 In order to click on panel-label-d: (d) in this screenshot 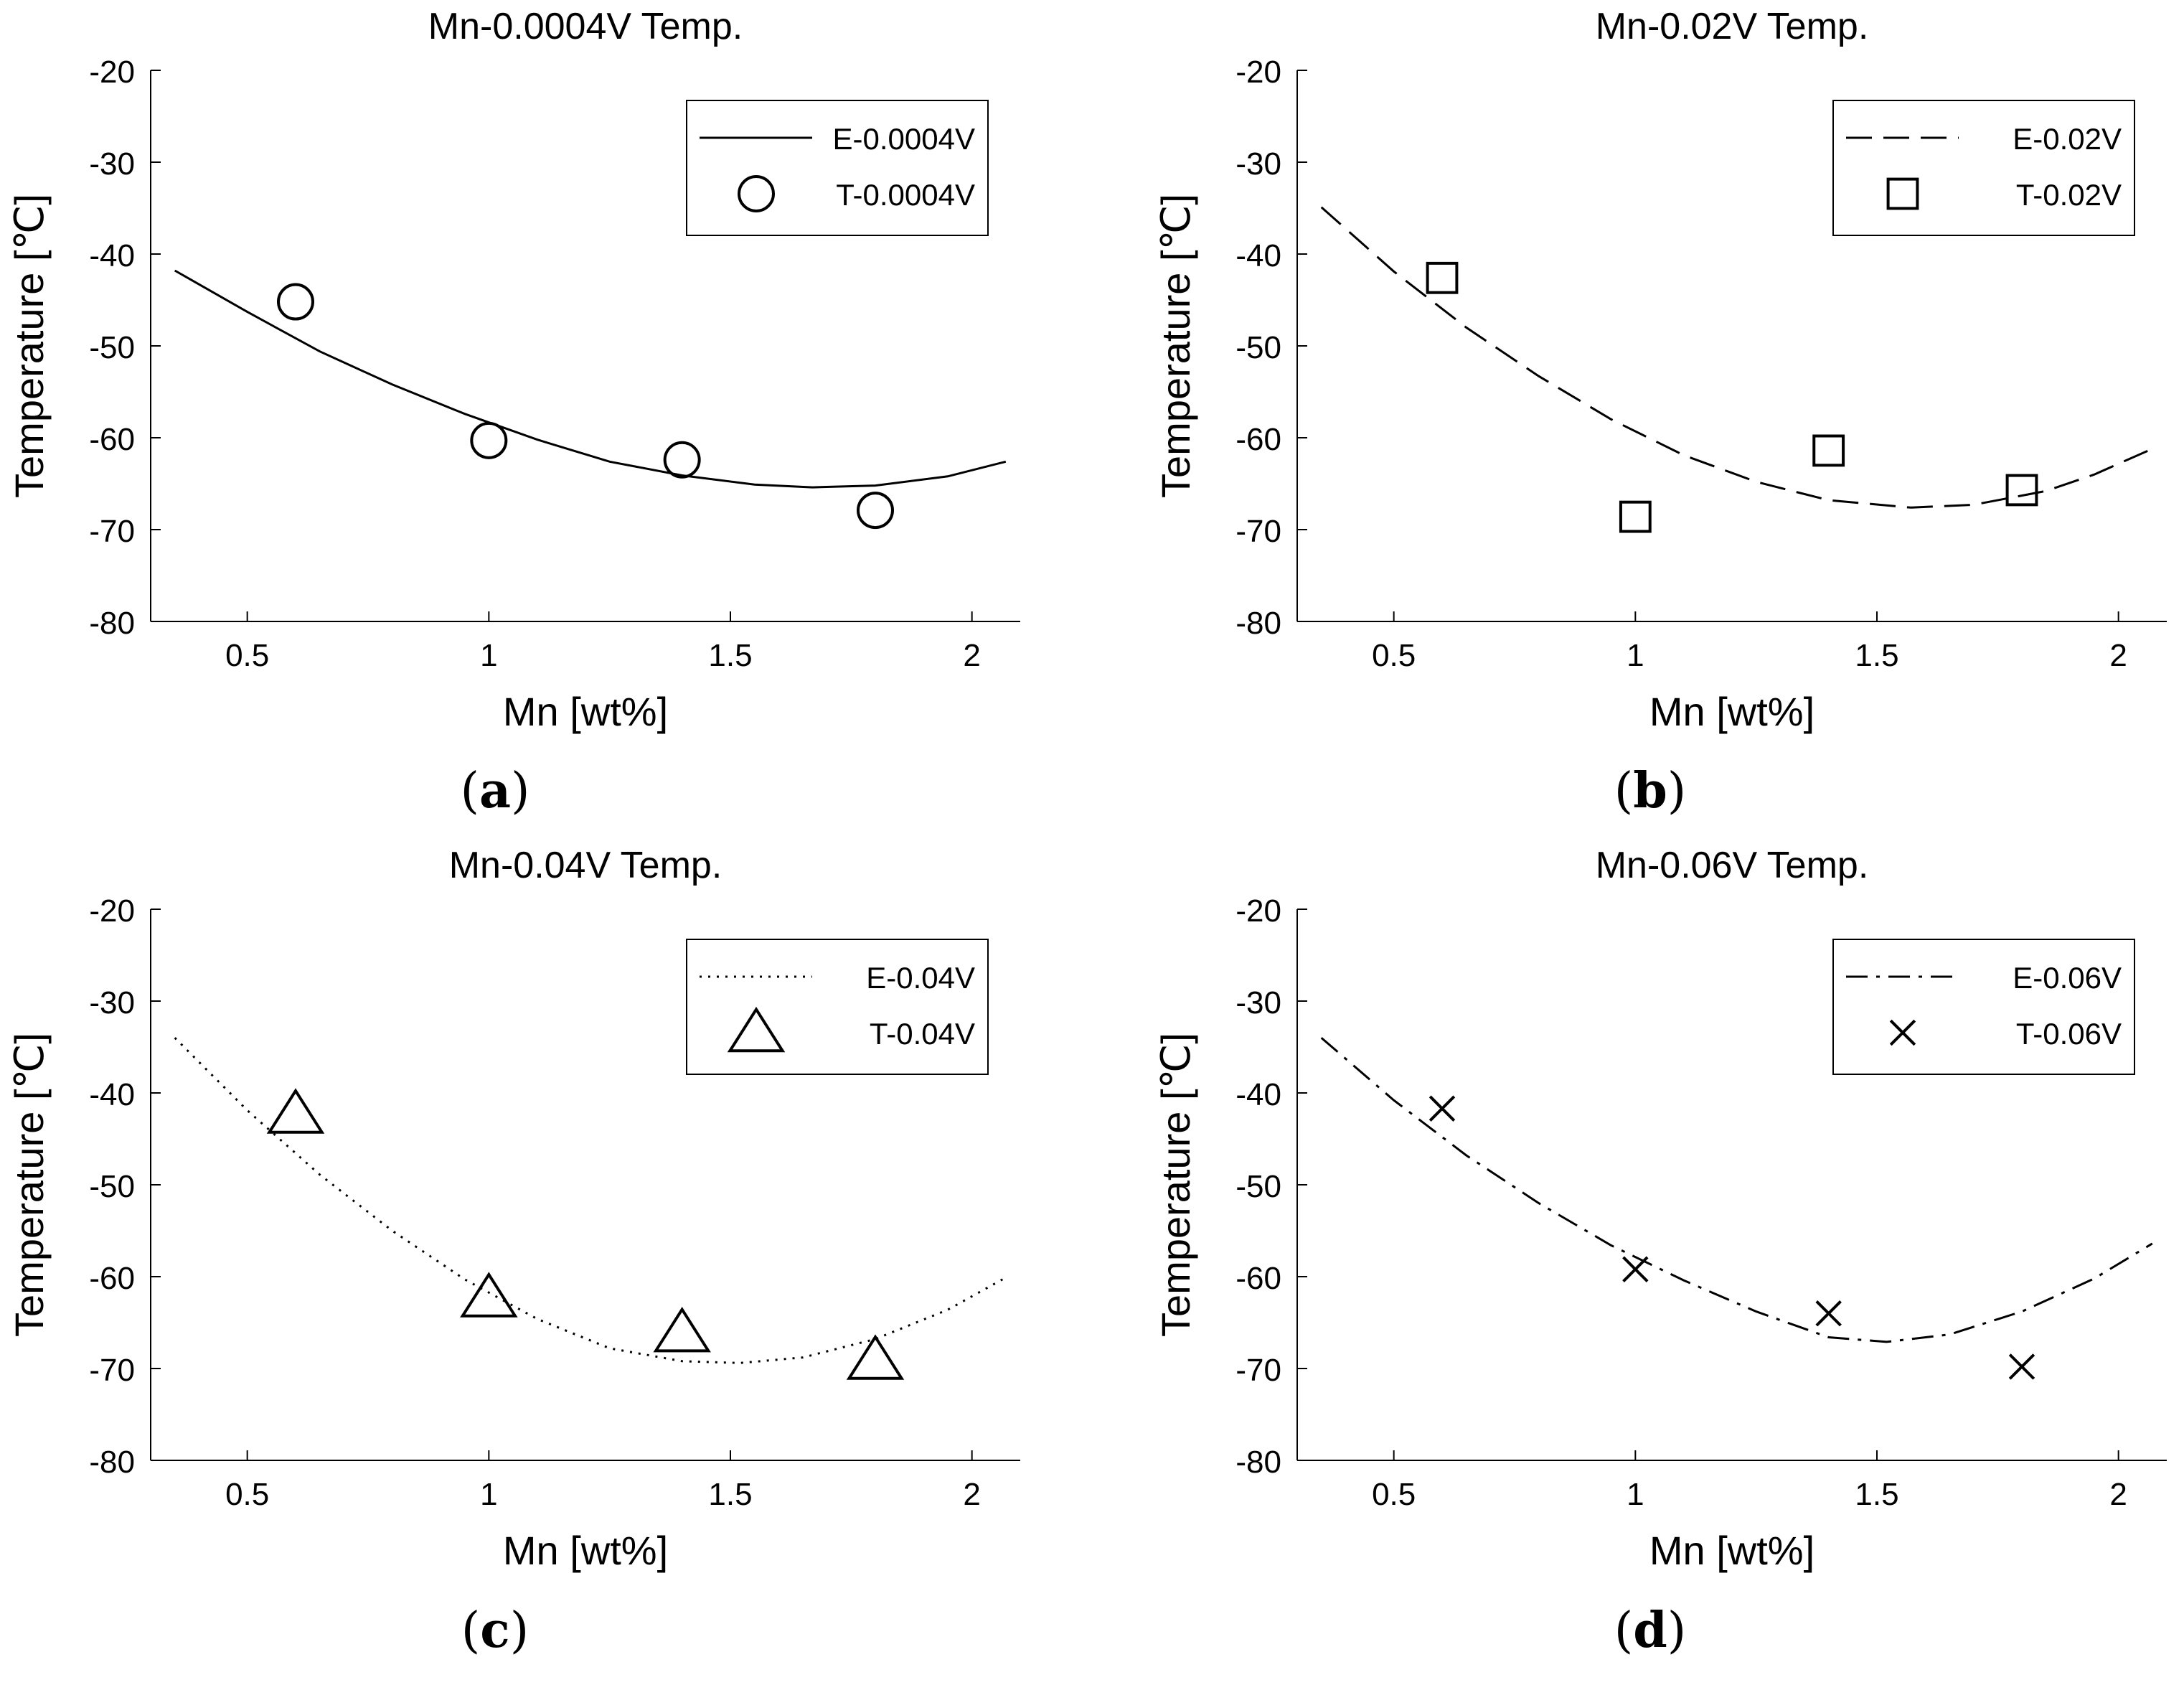, I will do `click(1650, 1630)`.